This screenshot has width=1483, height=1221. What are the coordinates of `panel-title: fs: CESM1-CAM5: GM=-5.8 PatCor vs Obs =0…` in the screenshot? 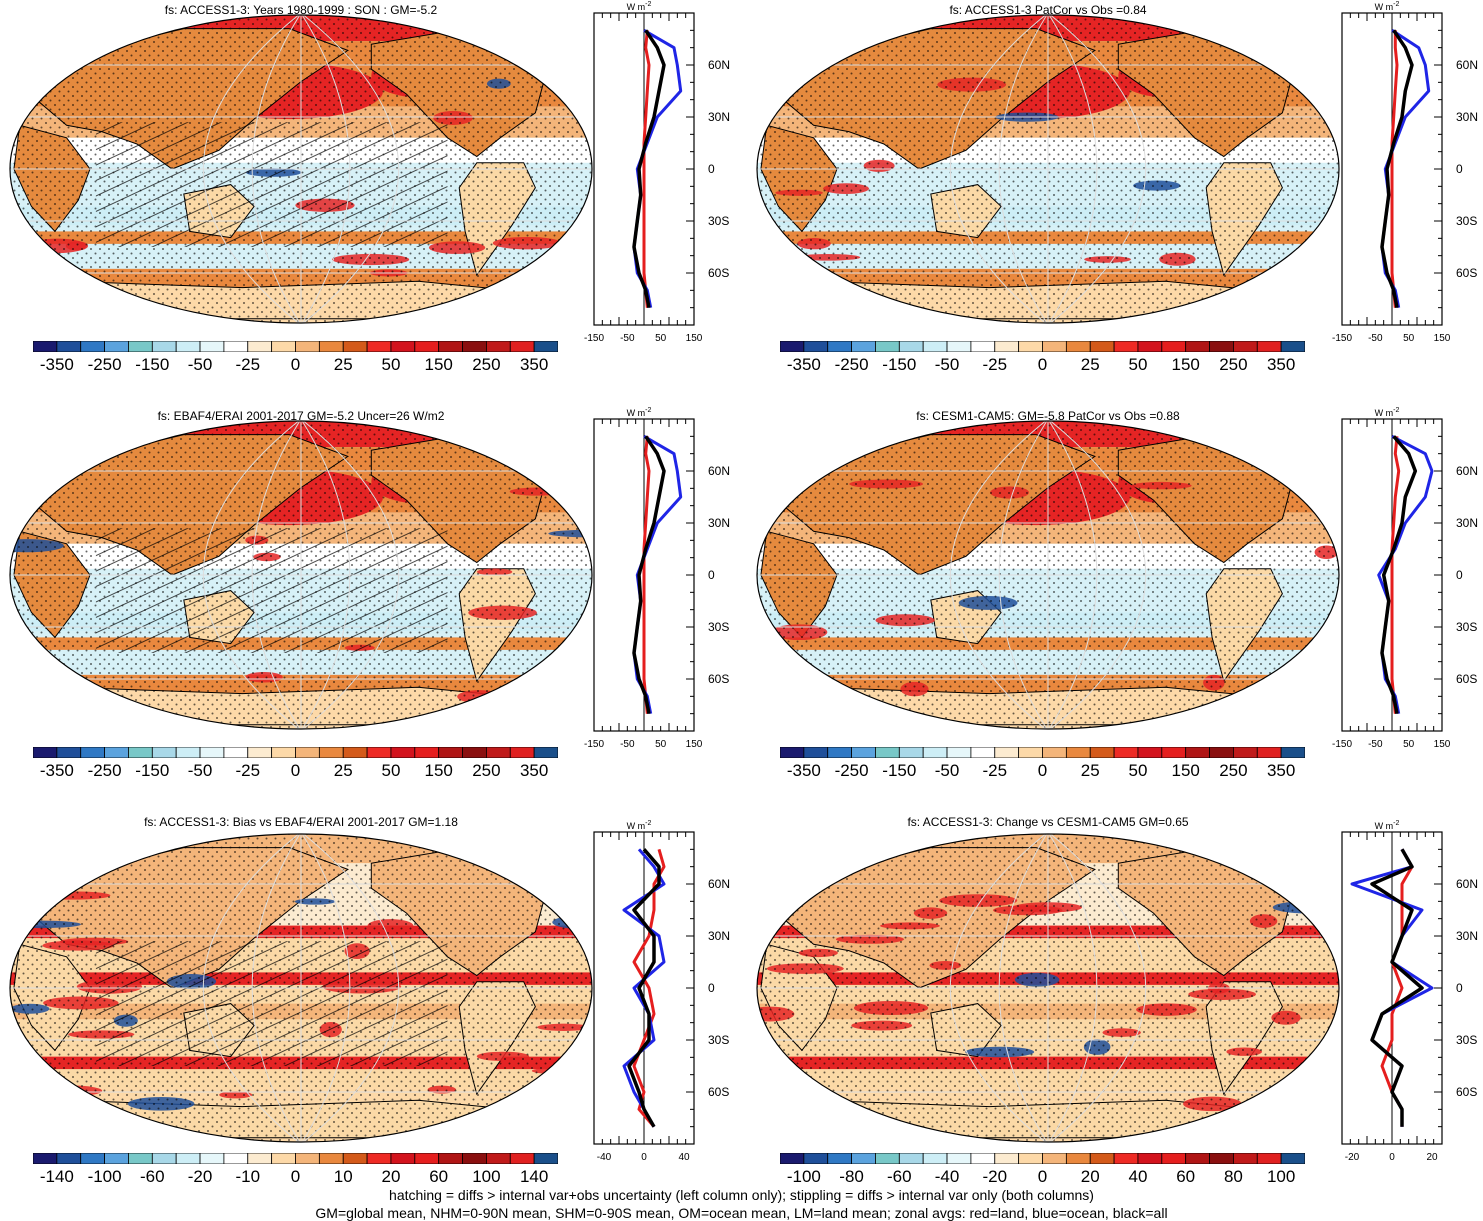 It's located at (1048, 416).